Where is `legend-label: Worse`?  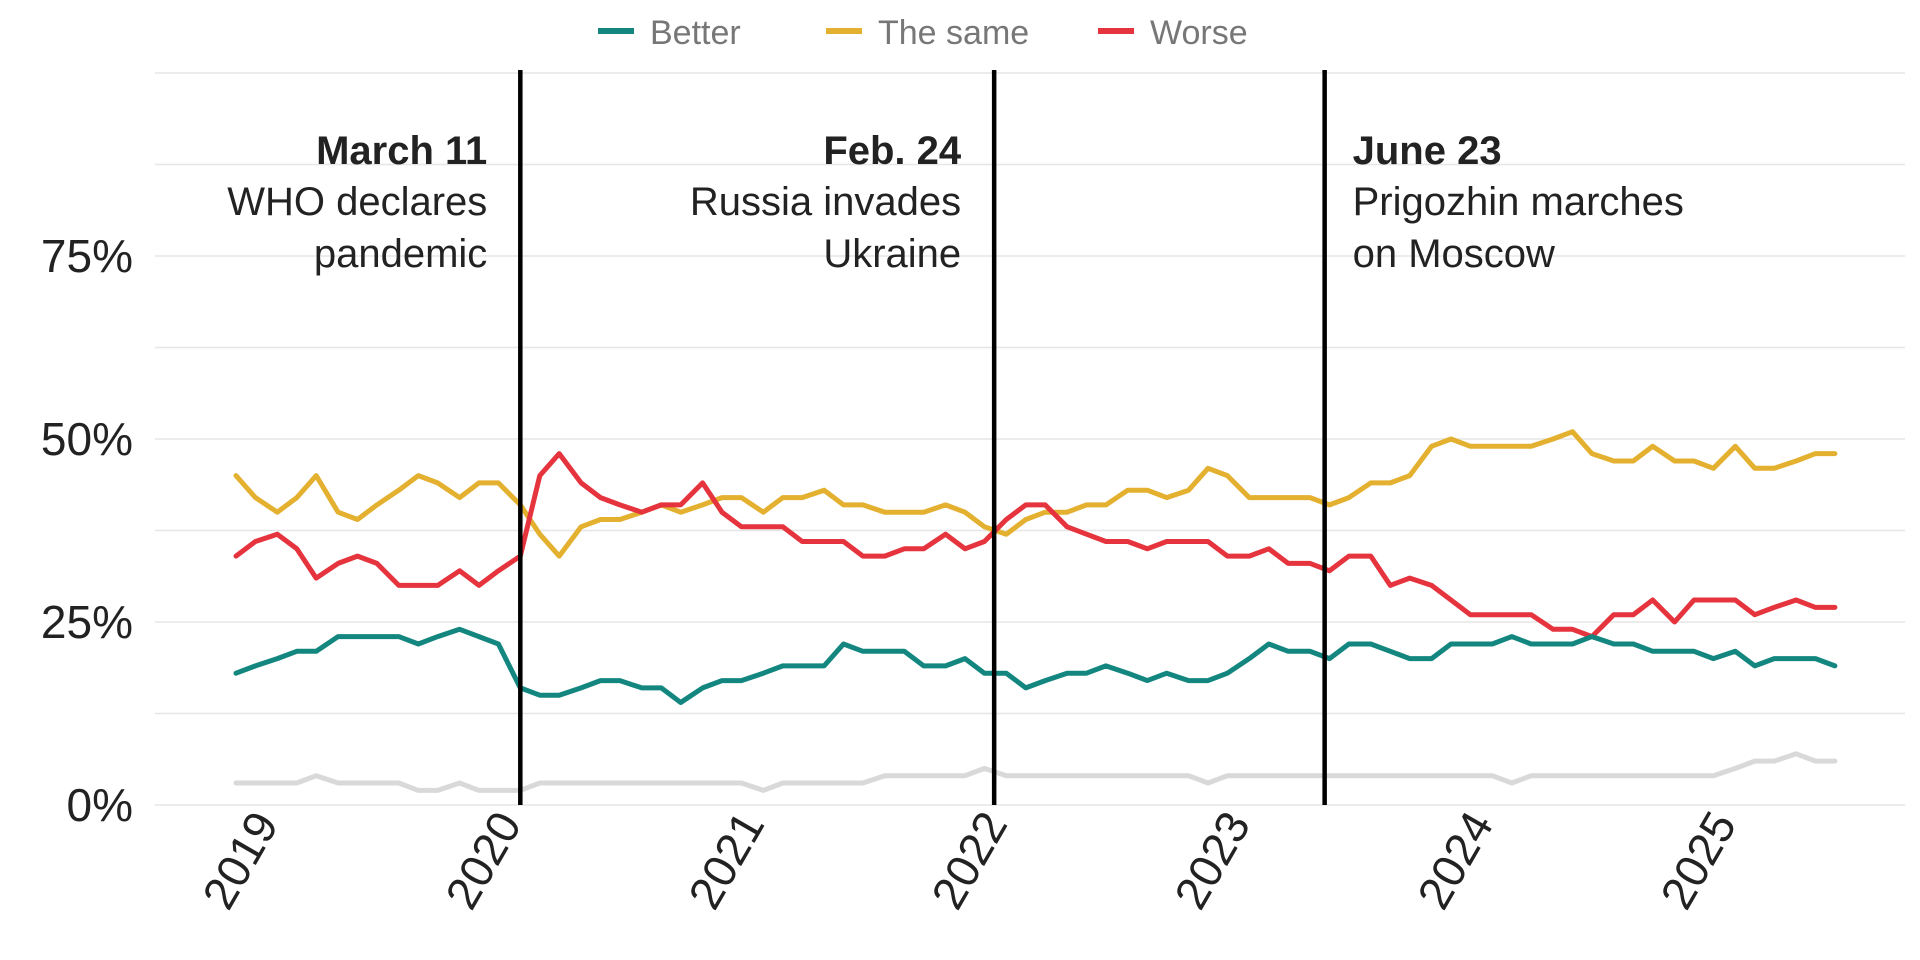
legend-label: Worse is located at coordinates (1199, 33).